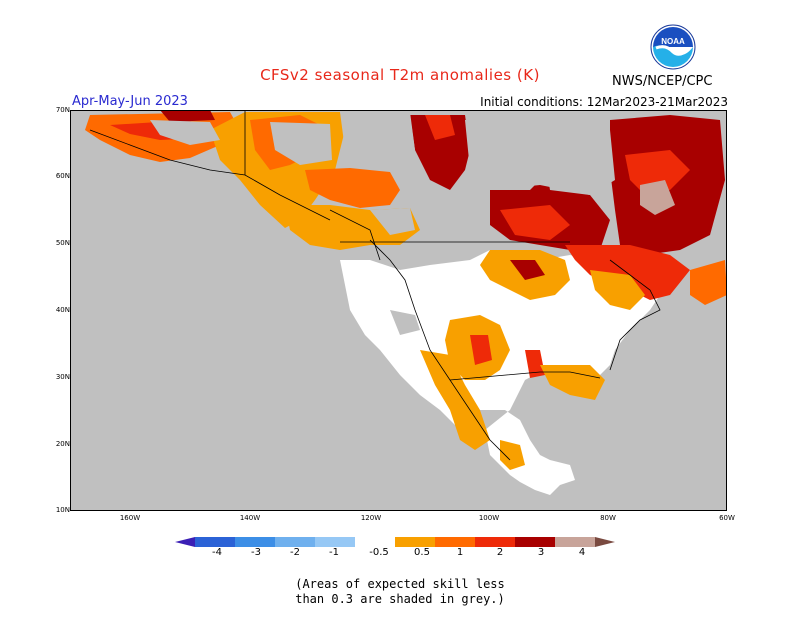  I want to click on initial-conditions: Initial conditions: 12Mar2023-21Mar2023, so click(604, 102).